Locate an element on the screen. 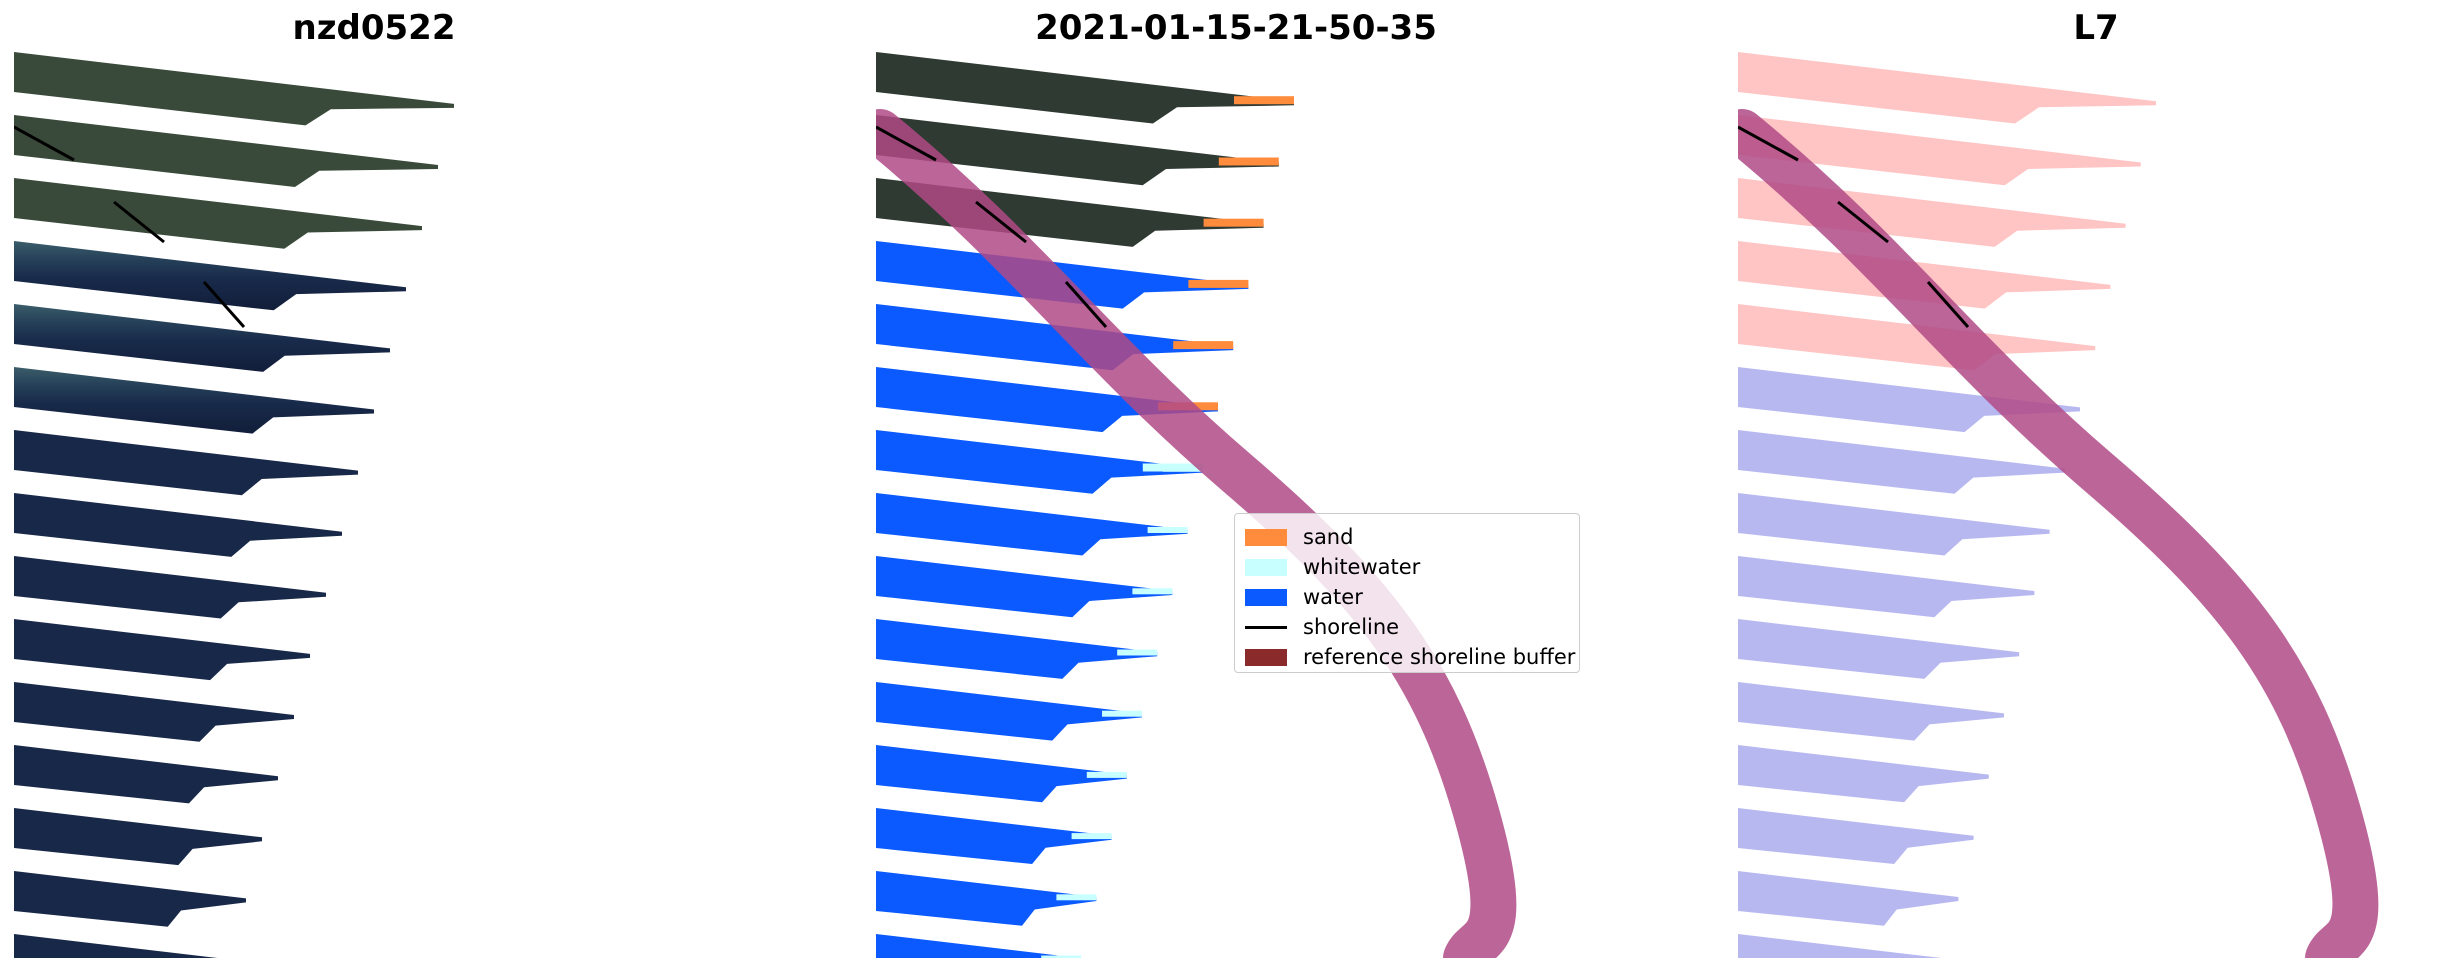 This screenshot has height=968, width=2460. water-swatch is located at coordinates (1266, 597).